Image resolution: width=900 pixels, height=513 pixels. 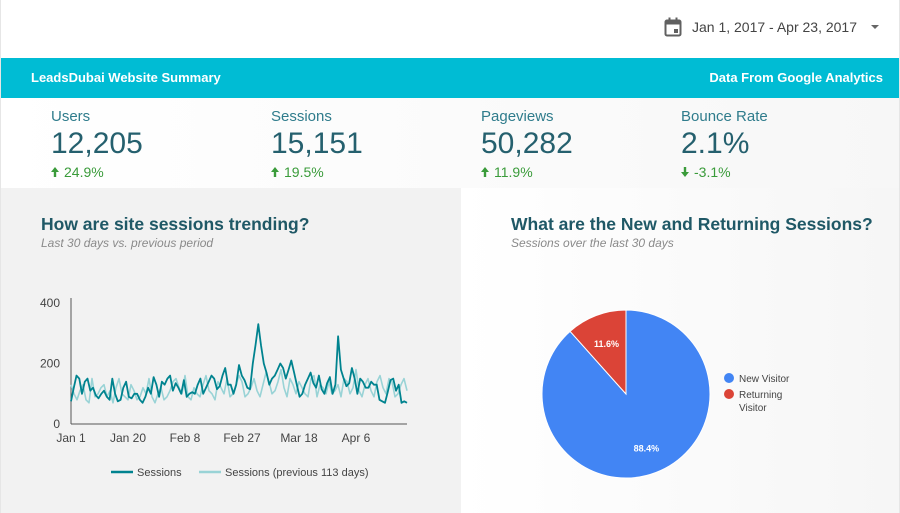 I want to click on visitors-chart-title: What are the New and Returning Sessions?, so click(x=692, y=224).